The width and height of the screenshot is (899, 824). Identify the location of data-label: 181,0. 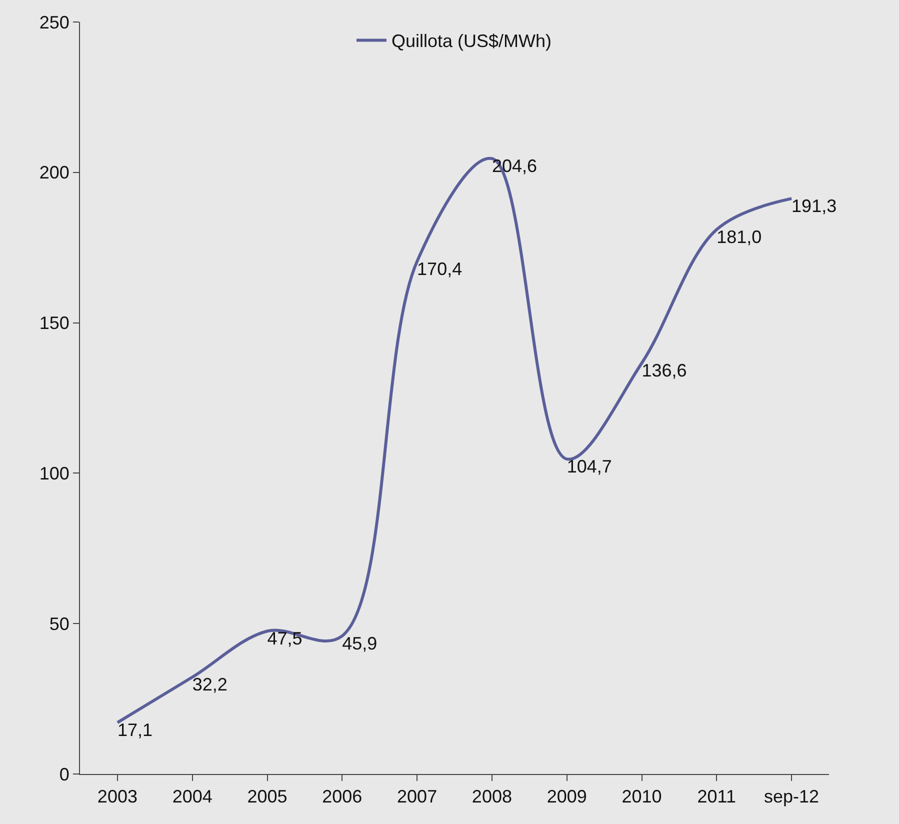
(739, 237).